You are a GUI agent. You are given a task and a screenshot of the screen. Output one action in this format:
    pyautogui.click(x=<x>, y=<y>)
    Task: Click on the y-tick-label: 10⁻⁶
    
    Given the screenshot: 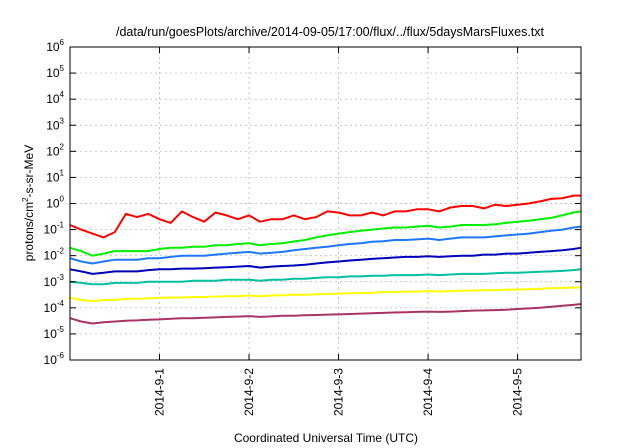 What is the action you would take?
    pyautogui.click(x=54, y=359)
    